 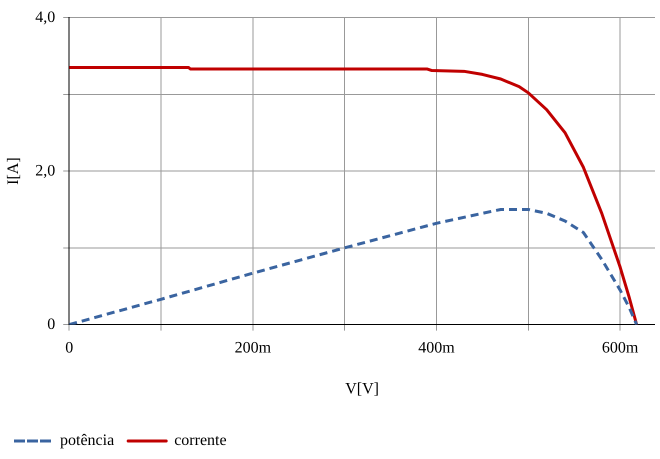 I want to click on legend-label: potência, so click(x=87, y=441).